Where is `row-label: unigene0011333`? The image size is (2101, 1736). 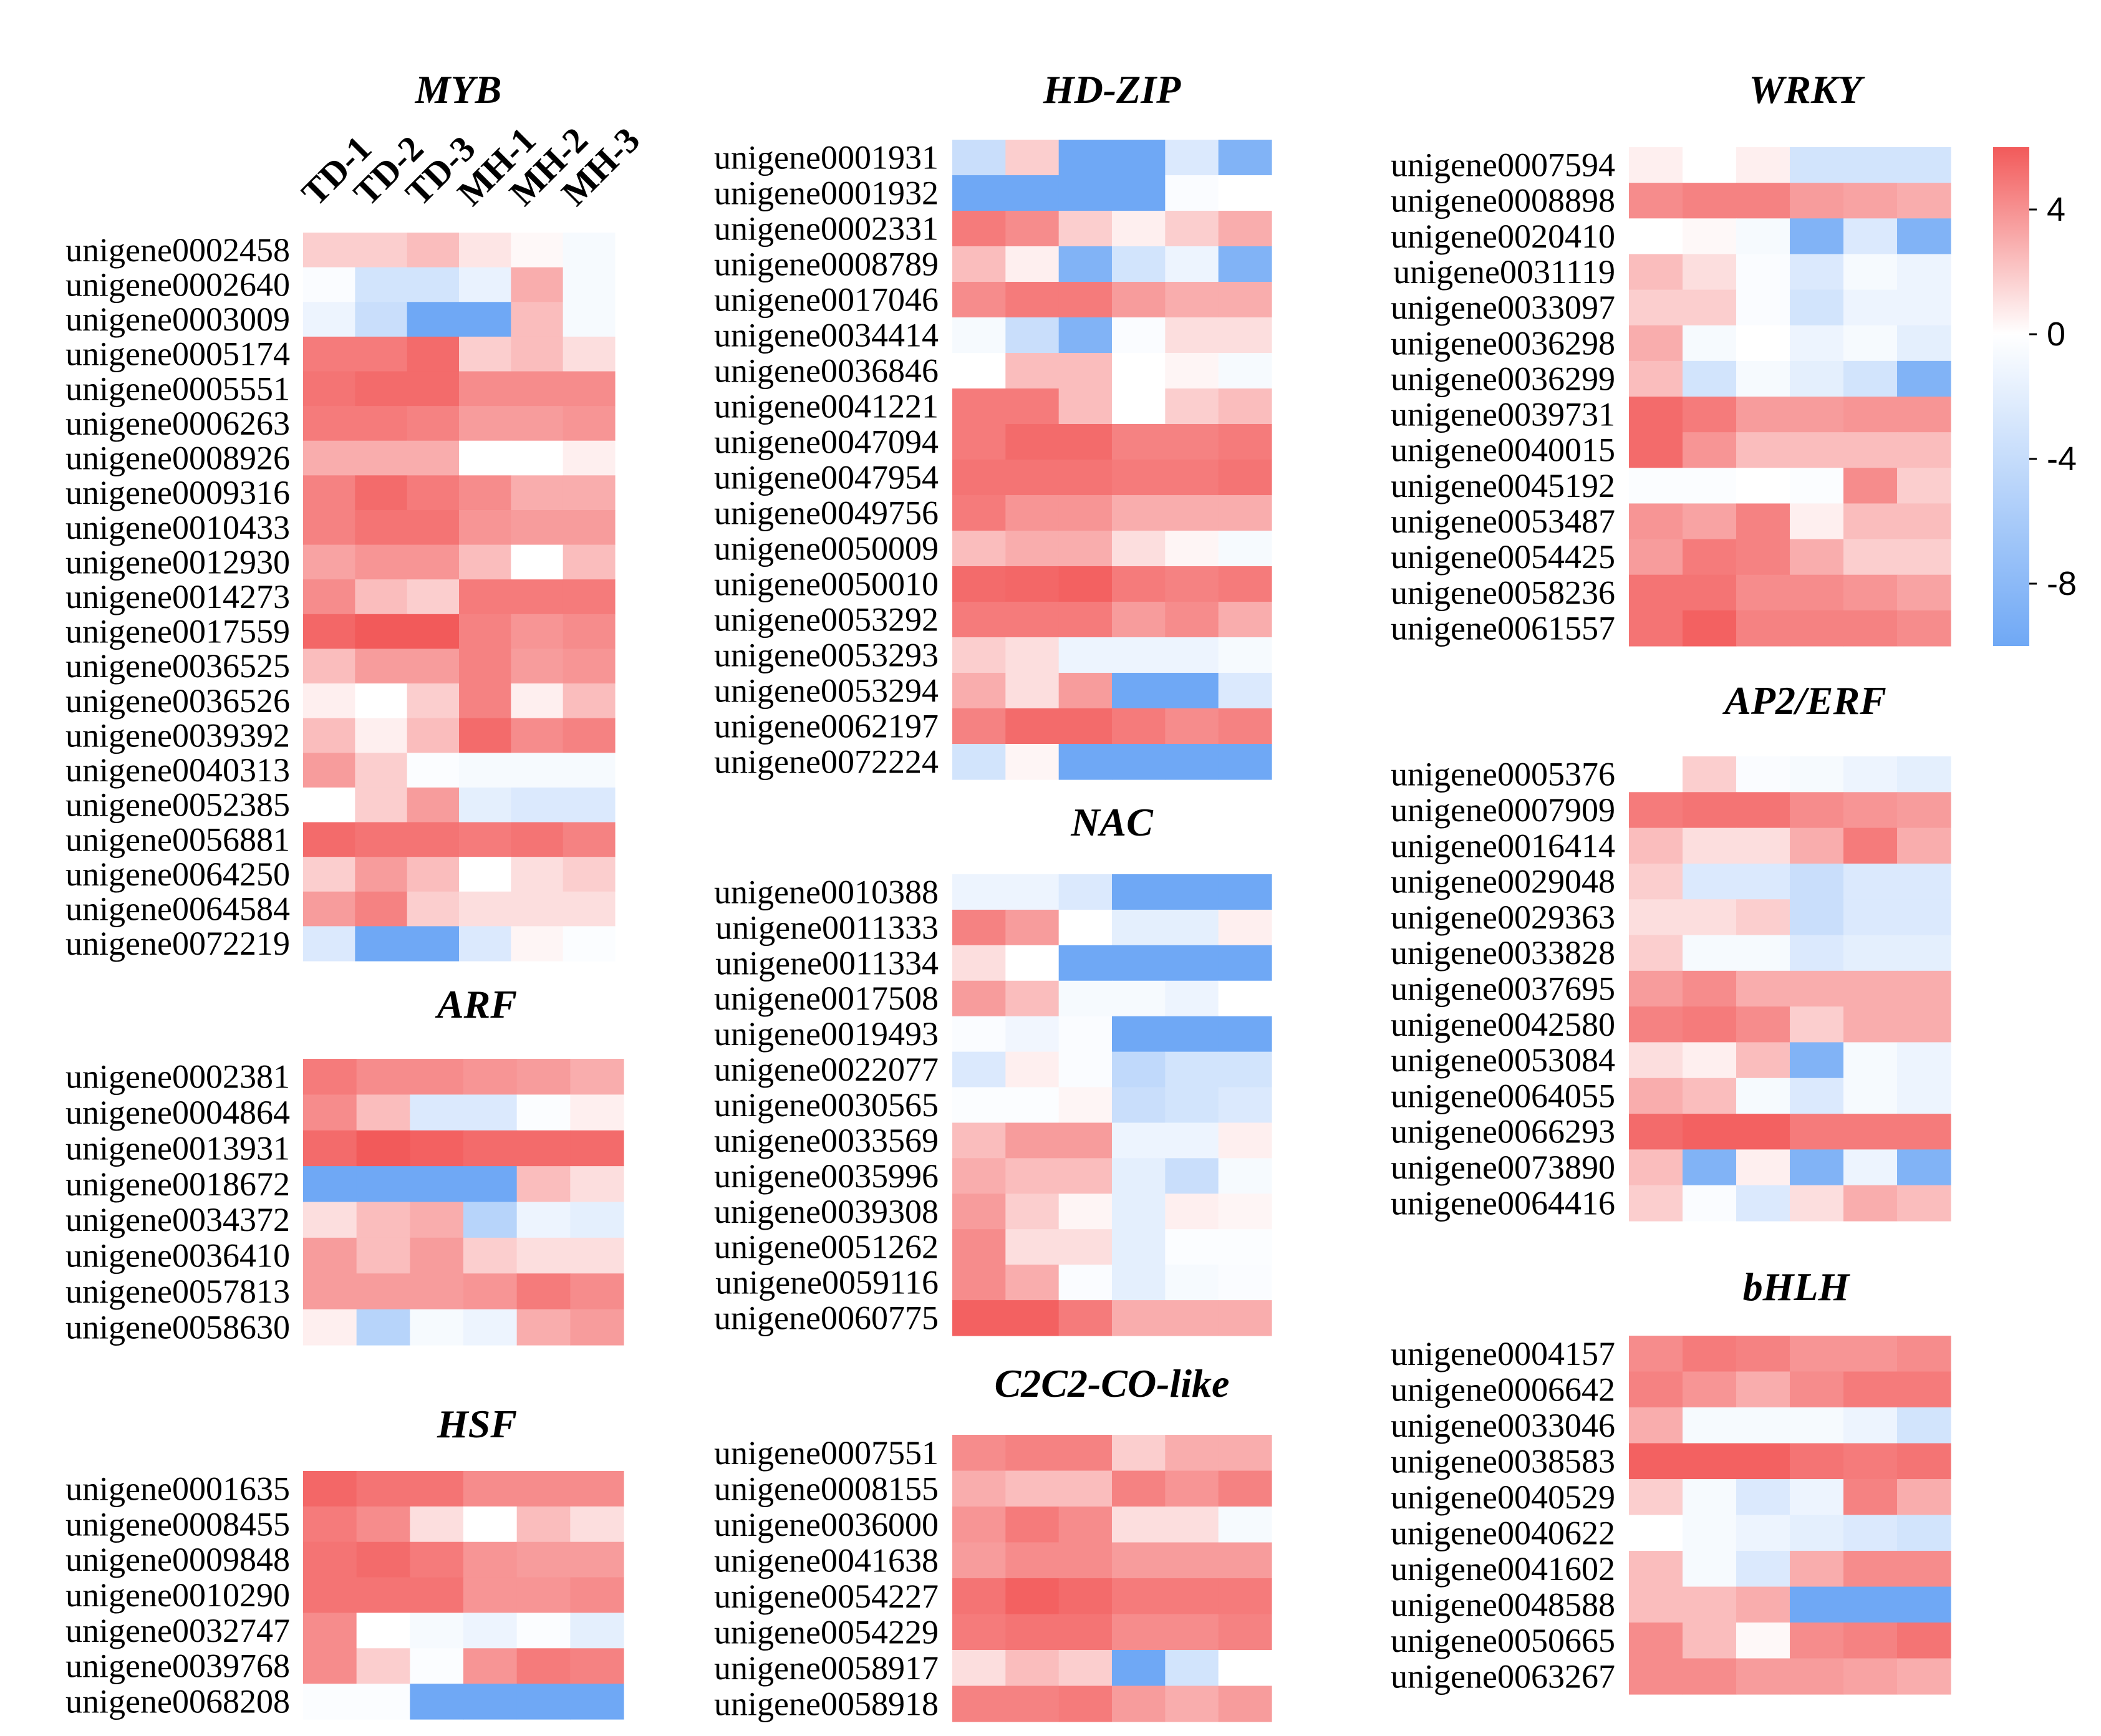
row-label: unigene0011333 is located at coordinates (827, 927).